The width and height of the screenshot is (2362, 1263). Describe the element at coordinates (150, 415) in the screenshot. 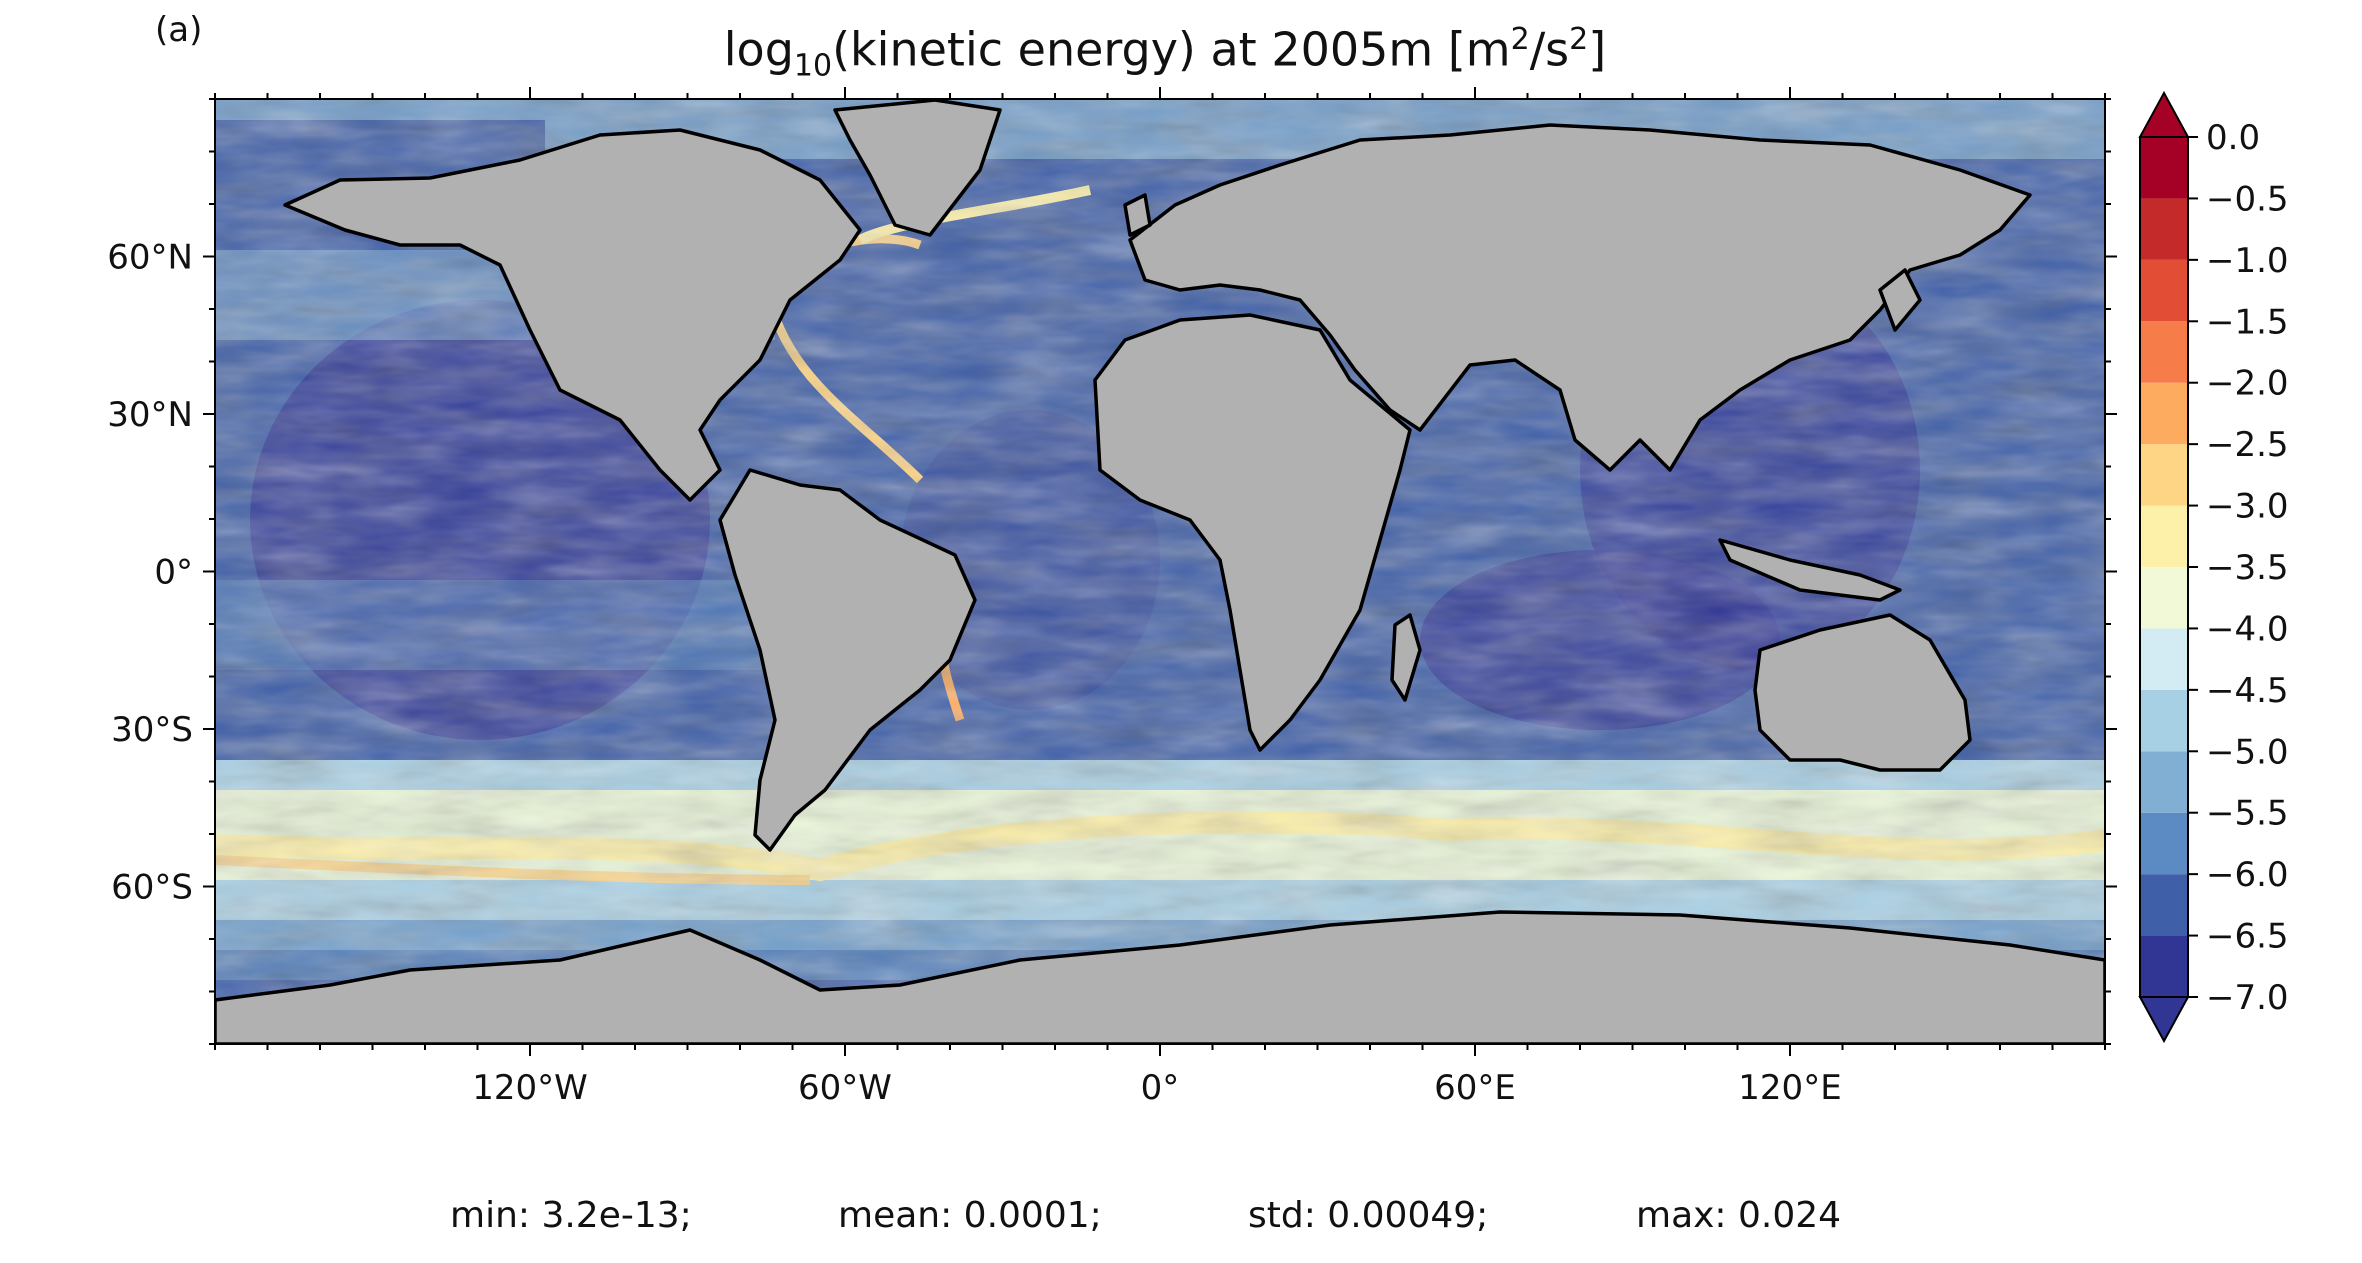

I see `y-tick-label: 30°N` at that location.